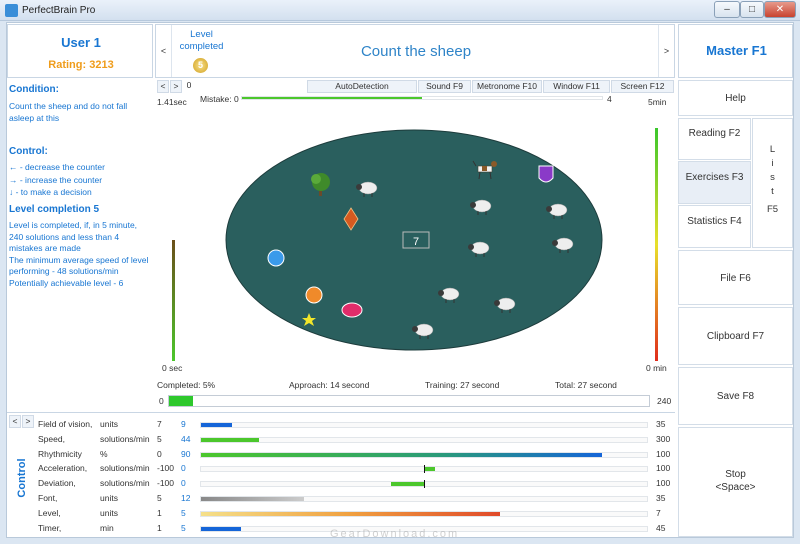 The image size is (800, 544). Describe the element at coordinates (735, 482) in the screenshot. I see `stop-button: Stop <Space>` at that location.